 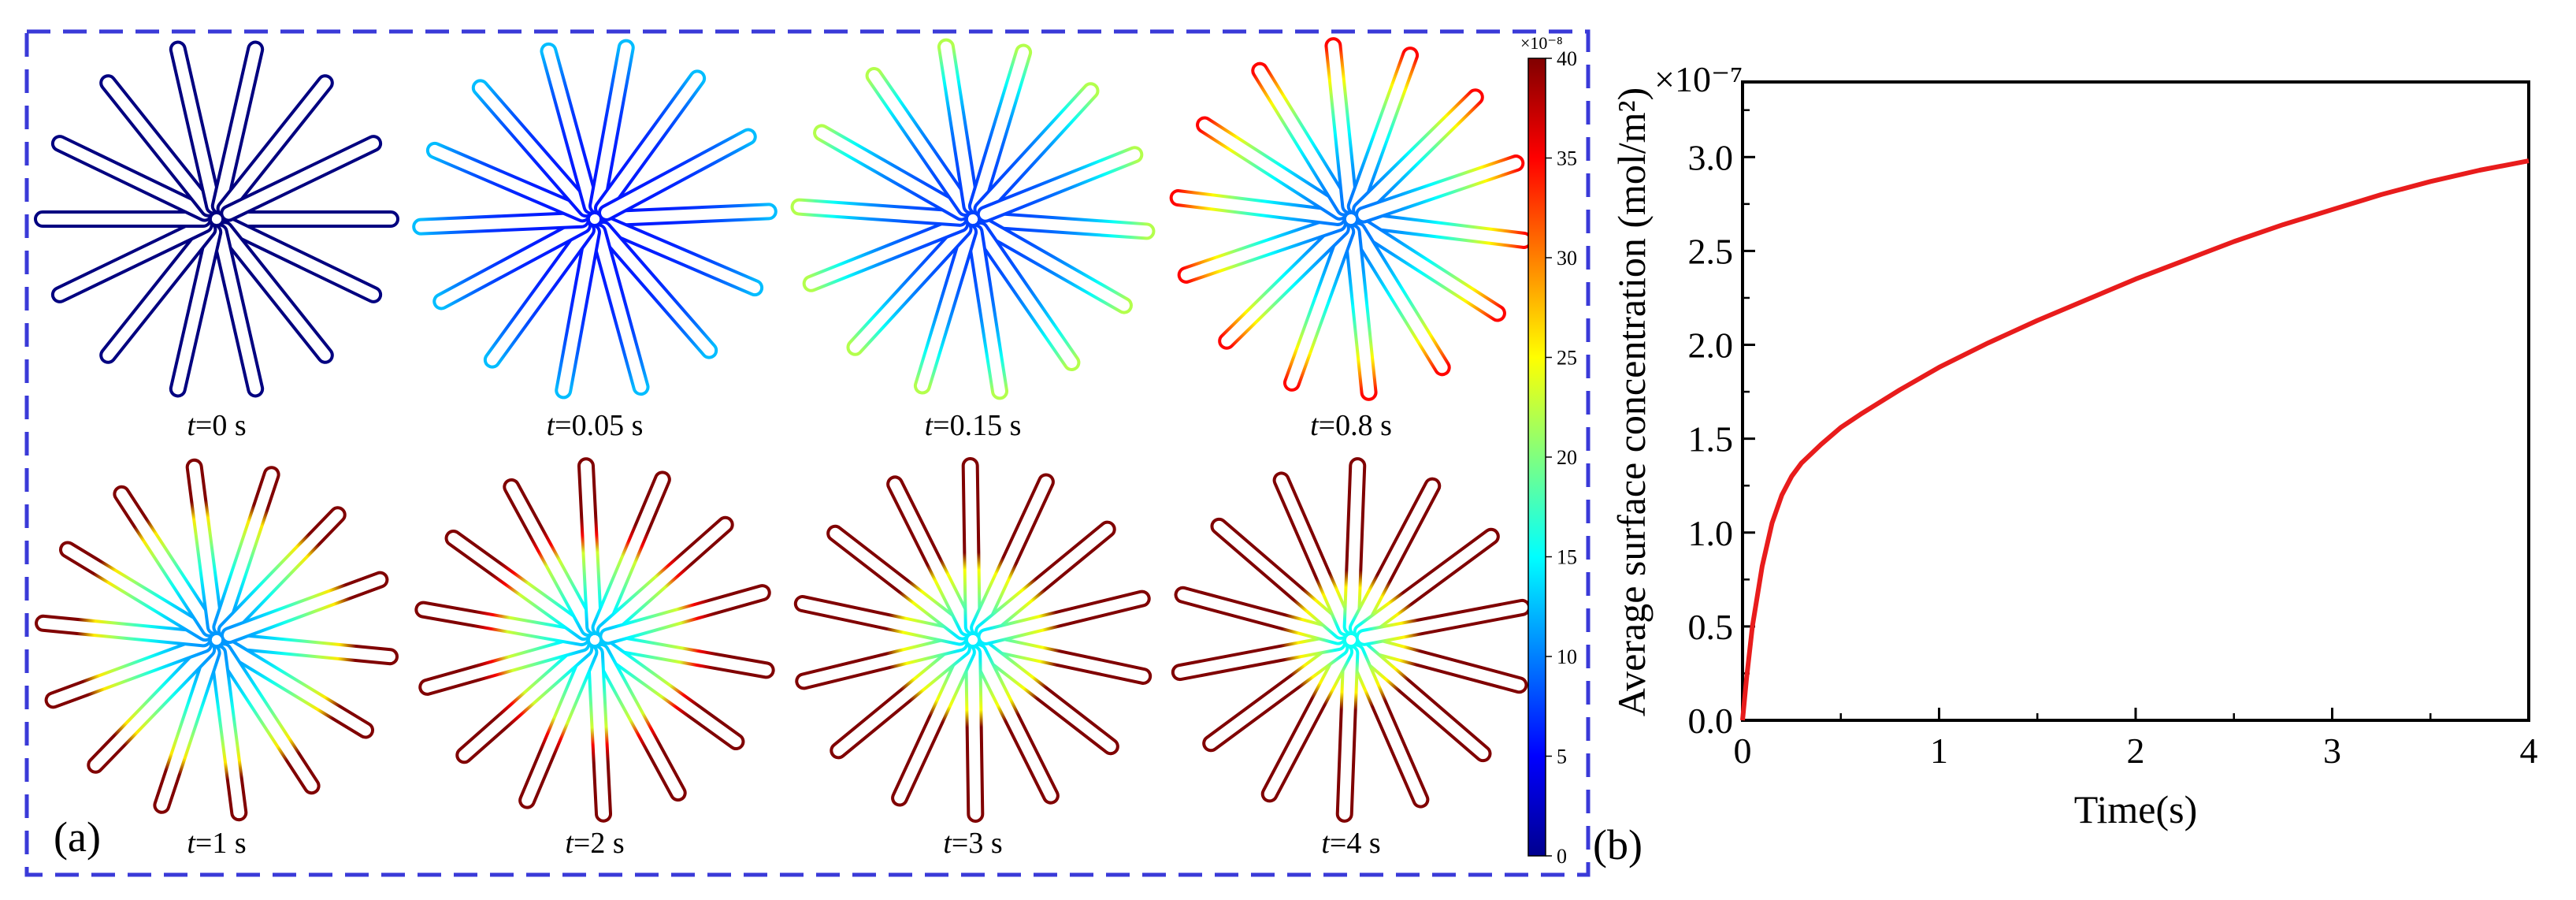 I want to click on x-tick-label: 3, so click(x=2332, y=751).